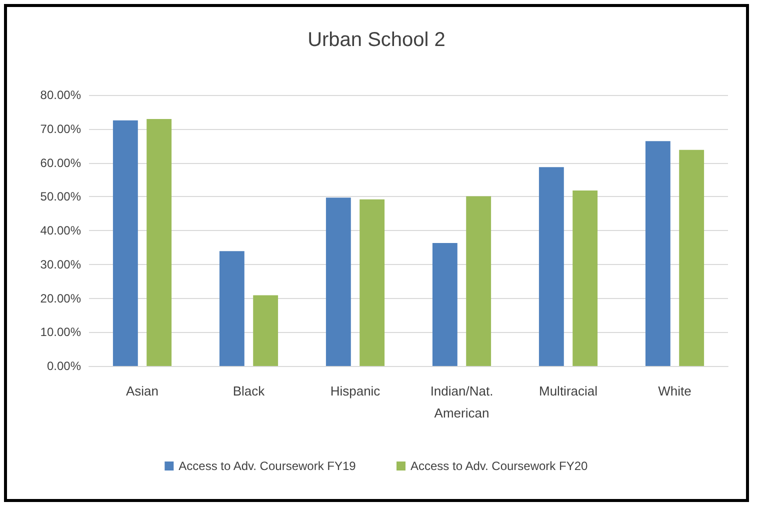 The image size is (757, 510). Describe the element at coordinates (462, 402) in the screenshot. I see `x-tick-label: Indian/Nat. American` at that location.